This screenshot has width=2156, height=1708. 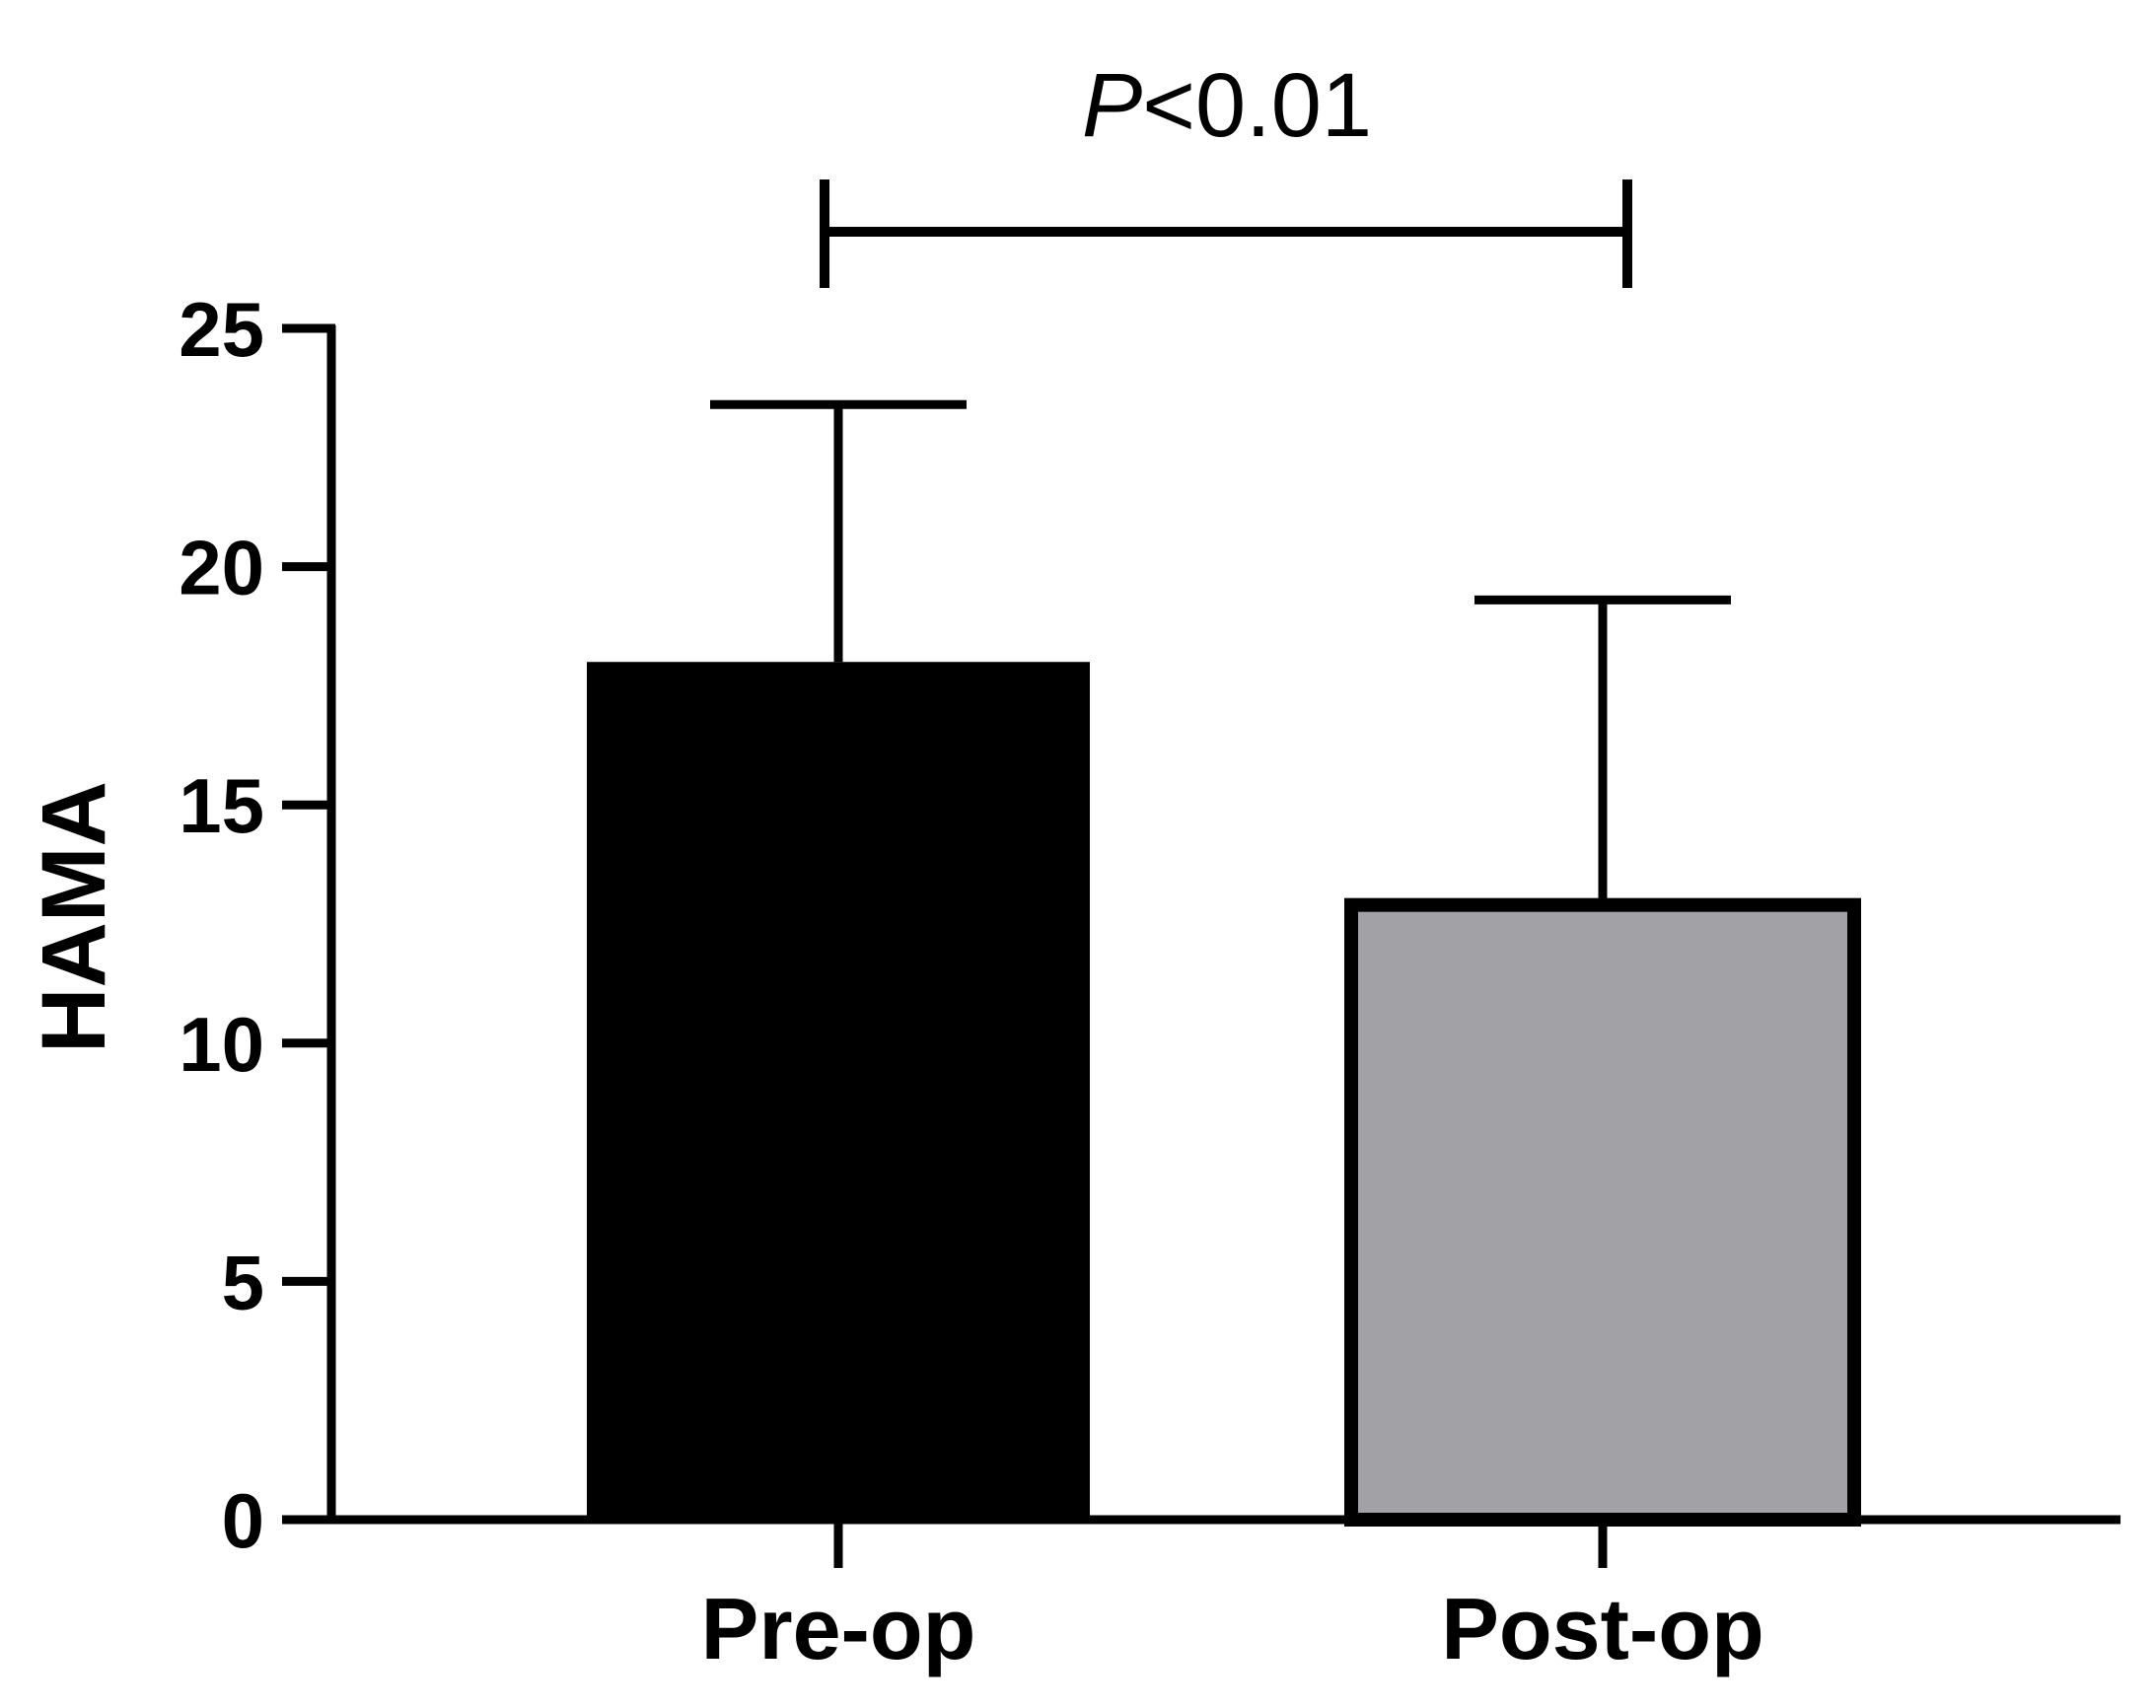 What do you see at coordinates (1220, 652) in the screenshot?
I see `error-bars` at bounding box center [1220, 652].